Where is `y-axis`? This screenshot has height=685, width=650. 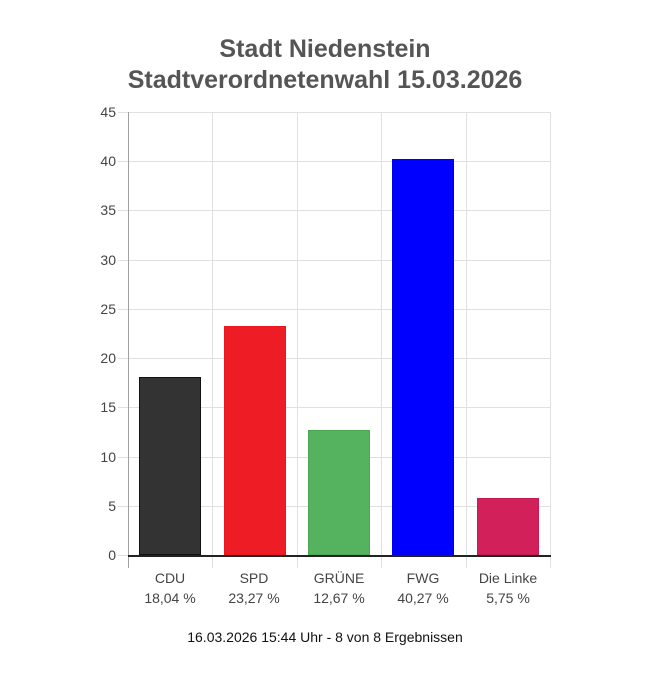 y-axis is located at coordinates (128, 340).